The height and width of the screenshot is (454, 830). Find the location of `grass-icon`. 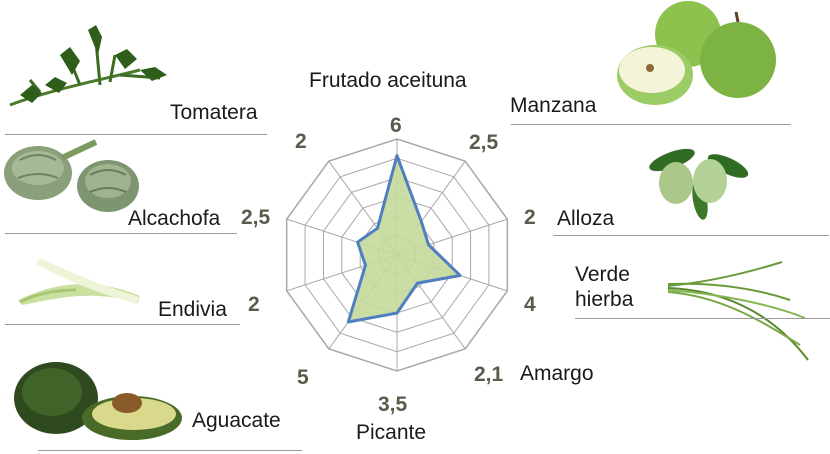

grass-icon is located at coordinates (738, 311).